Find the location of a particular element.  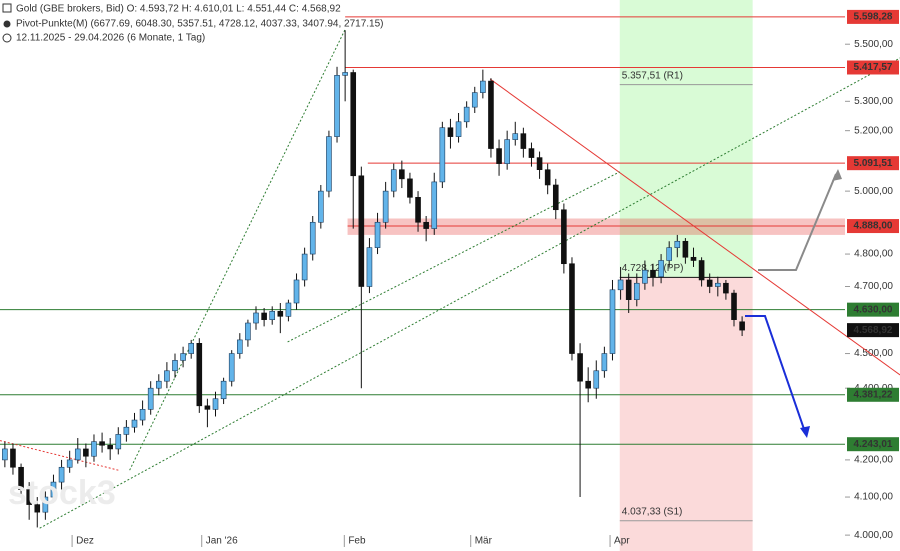

zone-below-pivot is located at coordinates (686, 414).